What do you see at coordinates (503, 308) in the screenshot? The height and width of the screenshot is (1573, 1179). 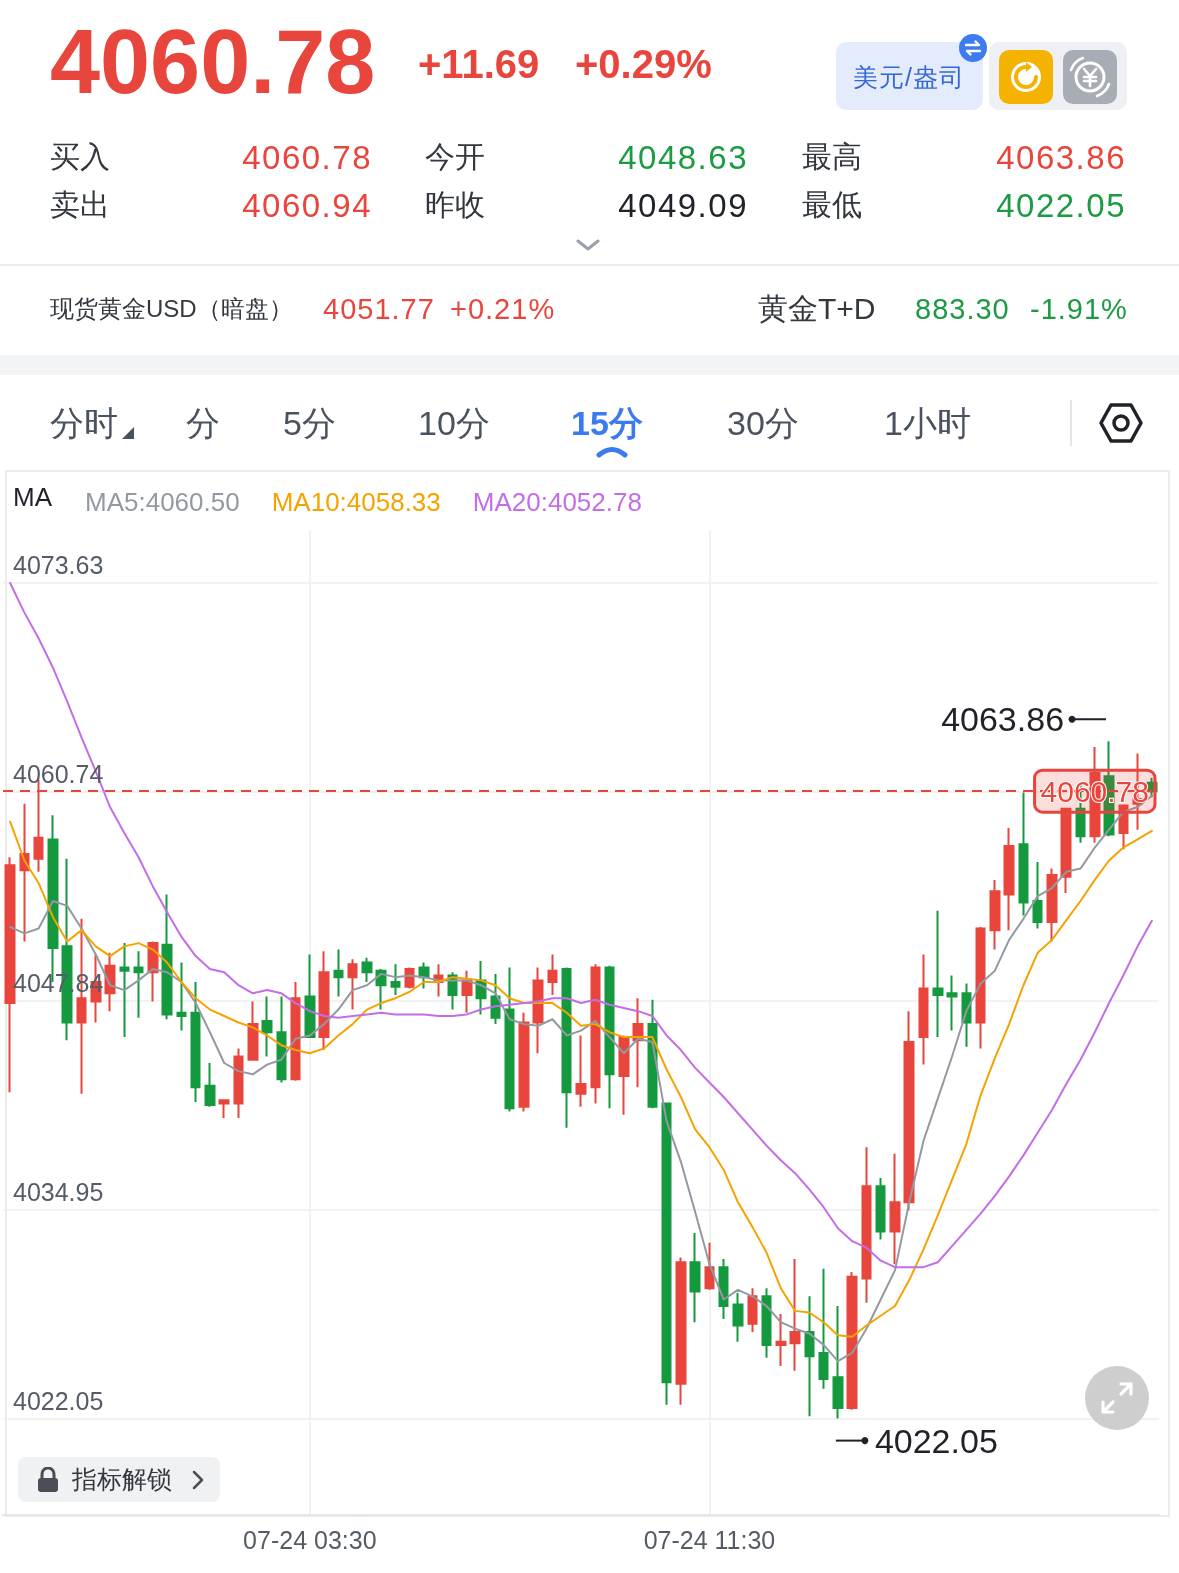 I see `text: +0.21%` at bounding box center [503, 308].